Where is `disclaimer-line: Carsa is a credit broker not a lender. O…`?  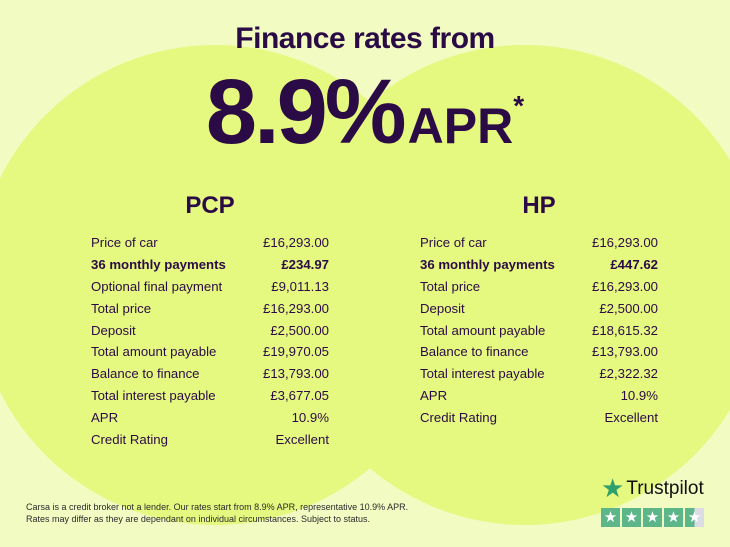
disclaimer-line: Carsa is a credit broker not a lender. O… is located at coordinates (217, 507).